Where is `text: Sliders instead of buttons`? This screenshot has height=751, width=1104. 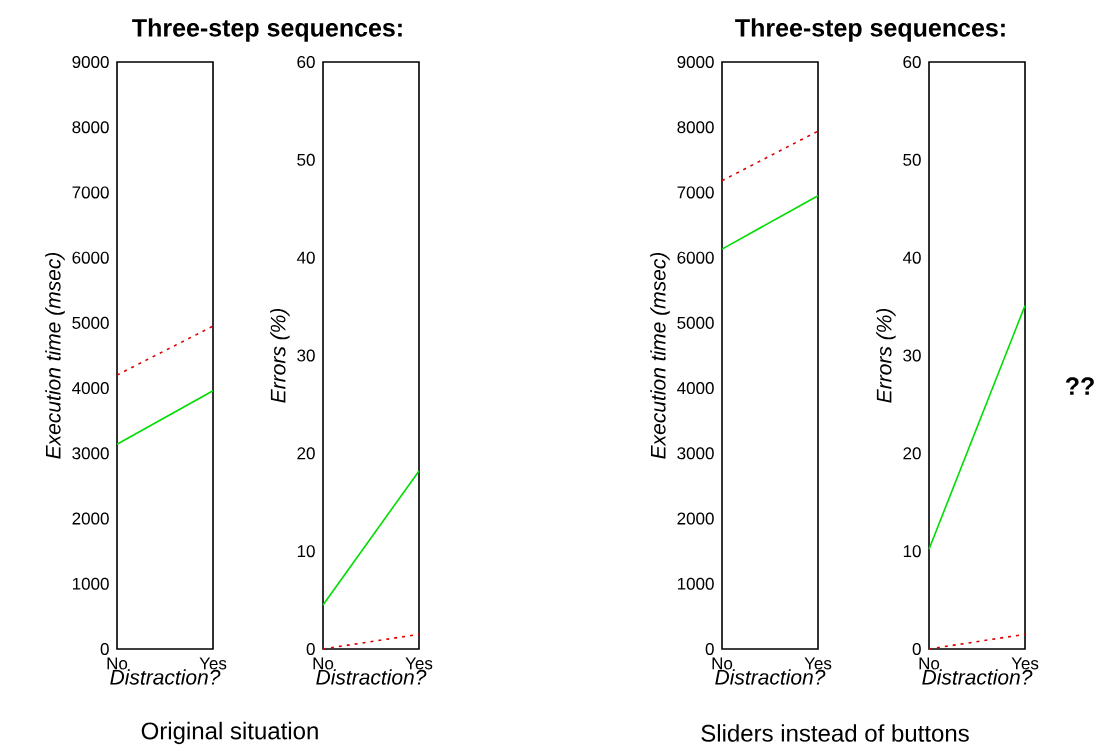 text: Sliders instead of buttons is located at coordinates (835, 733).